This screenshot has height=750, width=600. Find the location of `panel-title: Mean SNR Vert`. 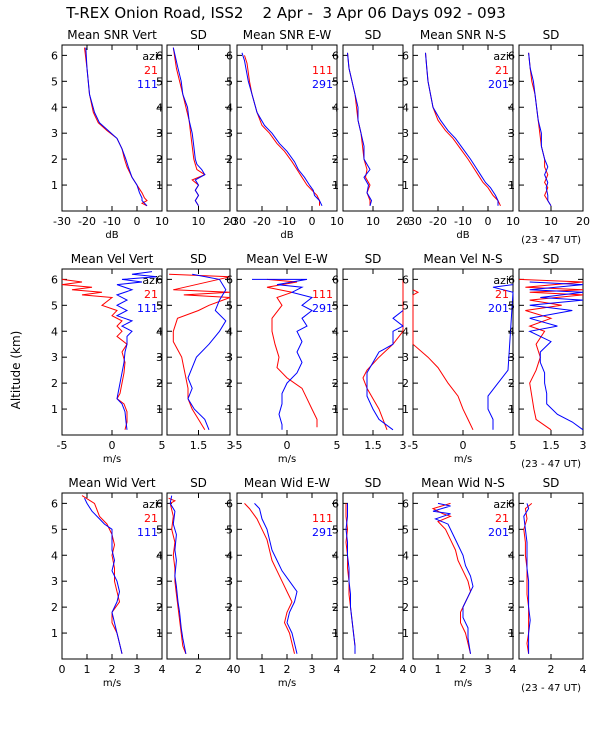

panel-title: Mean SNR Vert is located at coordinates (112, 35).